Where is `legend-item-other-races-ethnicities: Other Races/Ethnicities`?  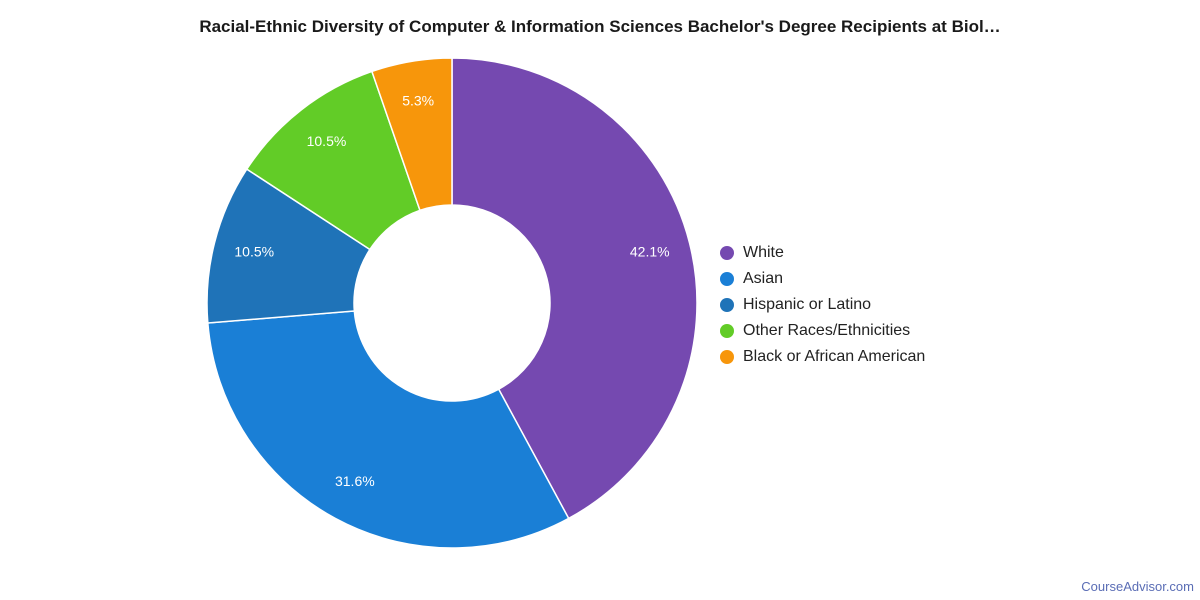 legend-item-other-races-ethnicities: Other Races/Ethnicities is located at coordinates (822, 331).